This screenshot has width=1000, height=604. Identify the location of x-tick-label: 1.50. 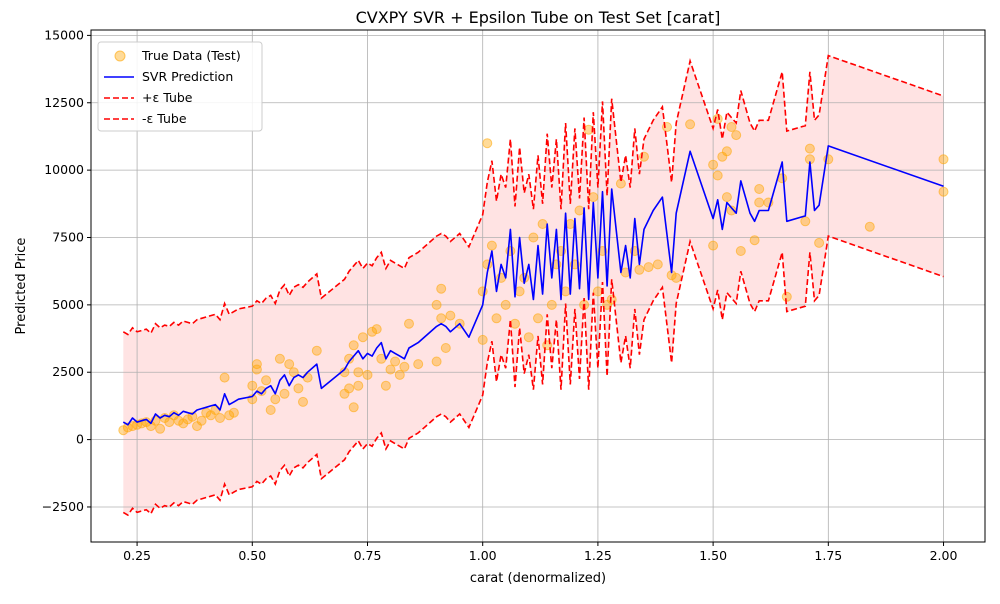
(713, 555).